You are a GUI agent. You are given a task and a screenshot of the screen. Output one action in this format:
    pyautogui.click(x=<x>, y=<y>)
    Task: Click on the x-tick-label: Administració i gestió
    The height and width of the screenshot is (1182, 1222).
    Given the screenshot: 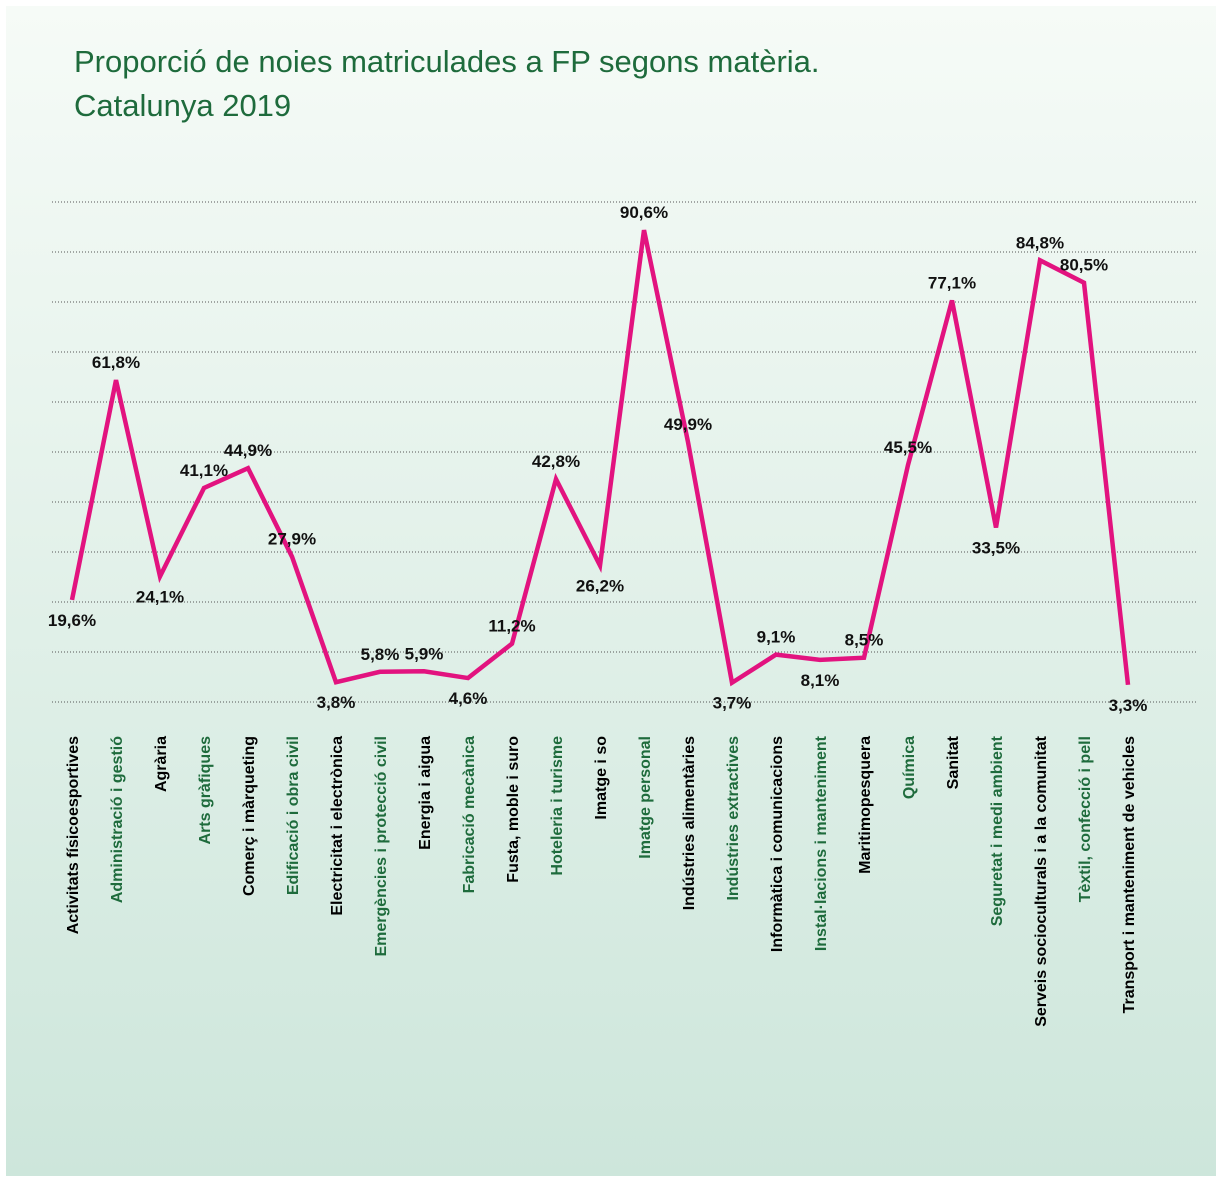 What is the action you would take?
    pyautogui.click(x=117, y=819)
    